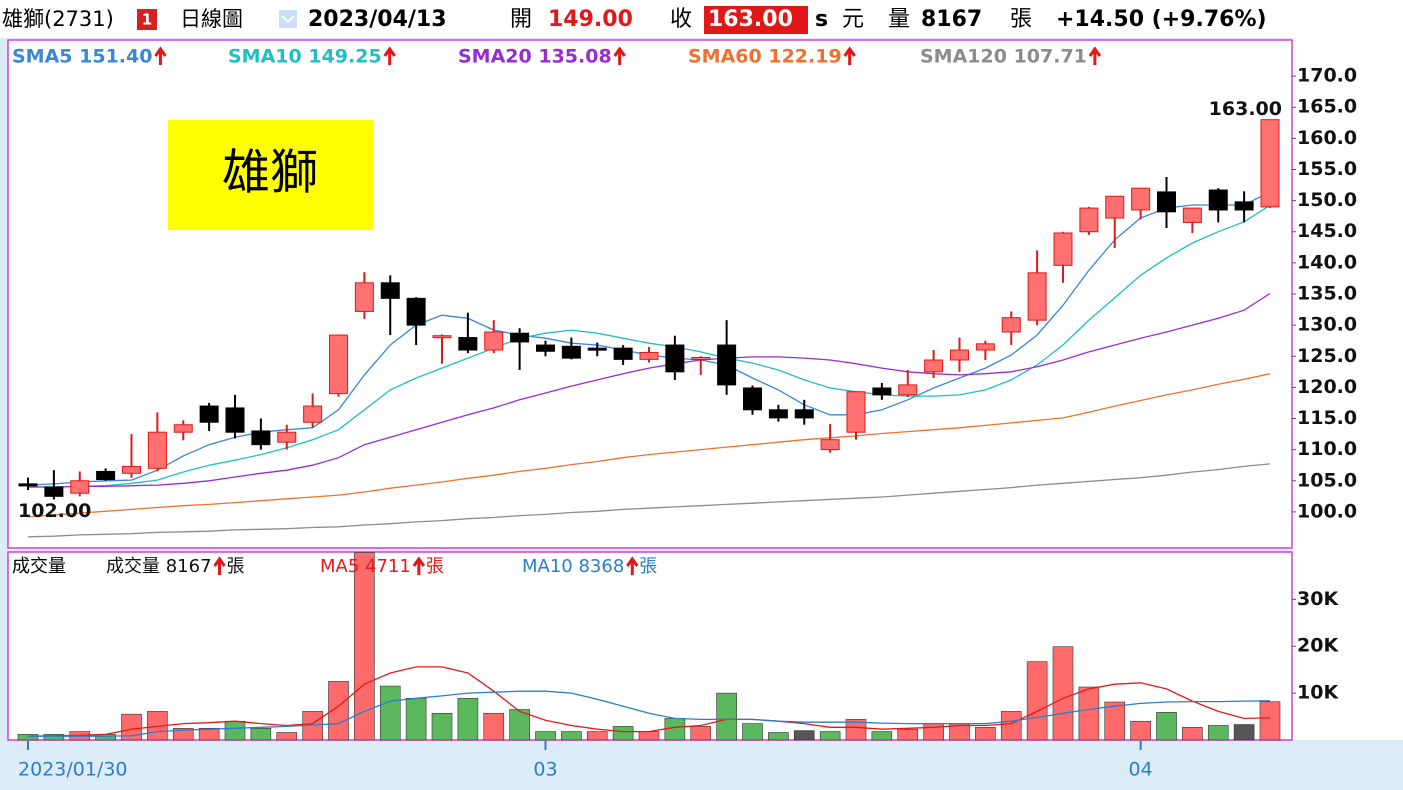  Describe the element at coordinates (270, 175) in the screenshot. I see `stock-label-box` at that location.